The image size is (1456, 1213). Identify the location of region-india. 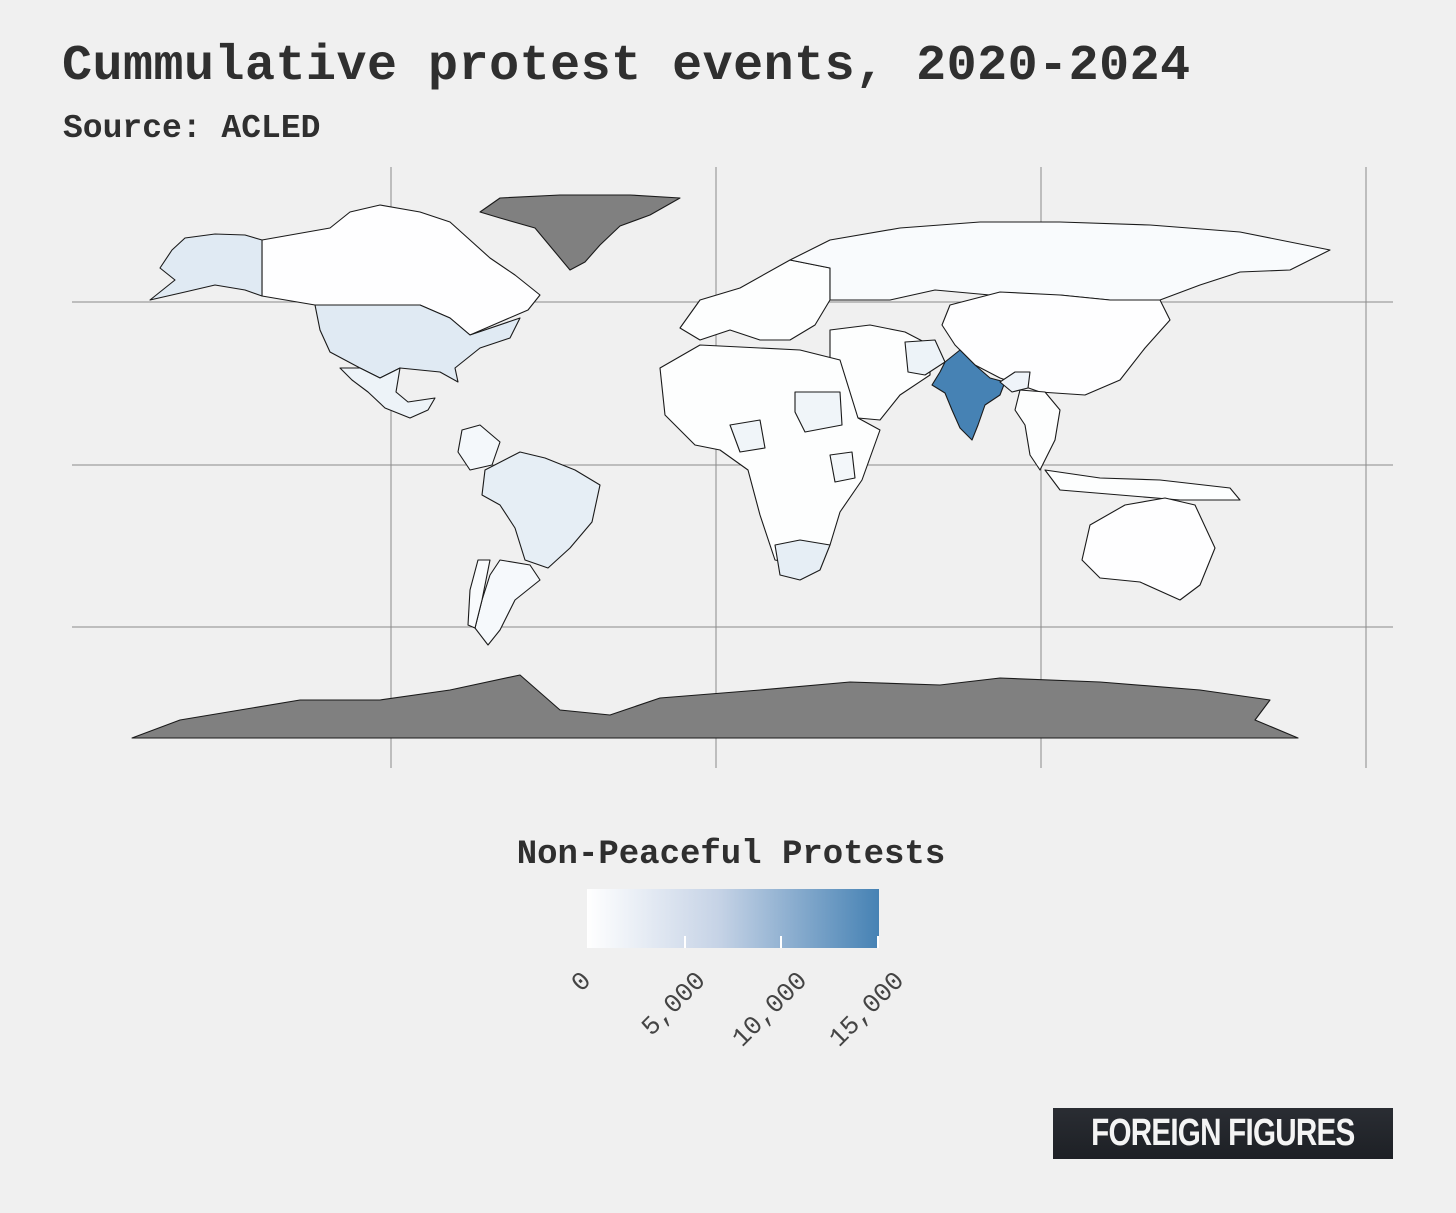
(968, 395).